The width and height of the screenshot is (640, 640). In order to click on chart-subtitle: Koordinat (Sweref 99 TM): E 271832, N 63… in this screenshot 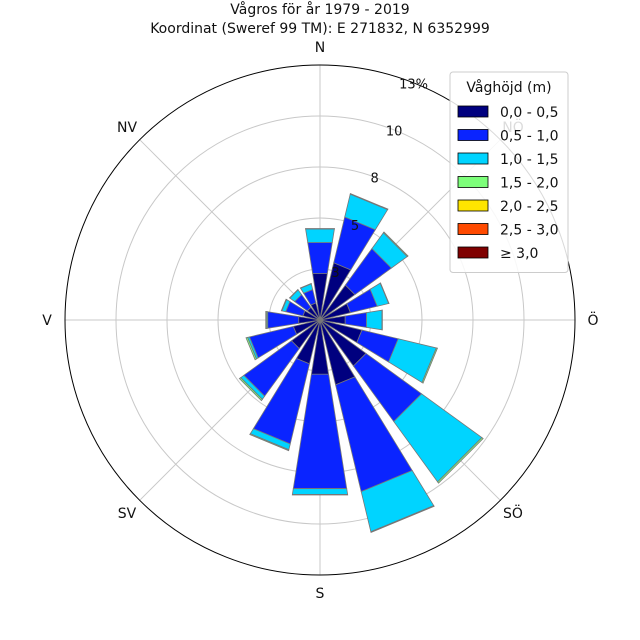, I will do `click(320, 29)`.